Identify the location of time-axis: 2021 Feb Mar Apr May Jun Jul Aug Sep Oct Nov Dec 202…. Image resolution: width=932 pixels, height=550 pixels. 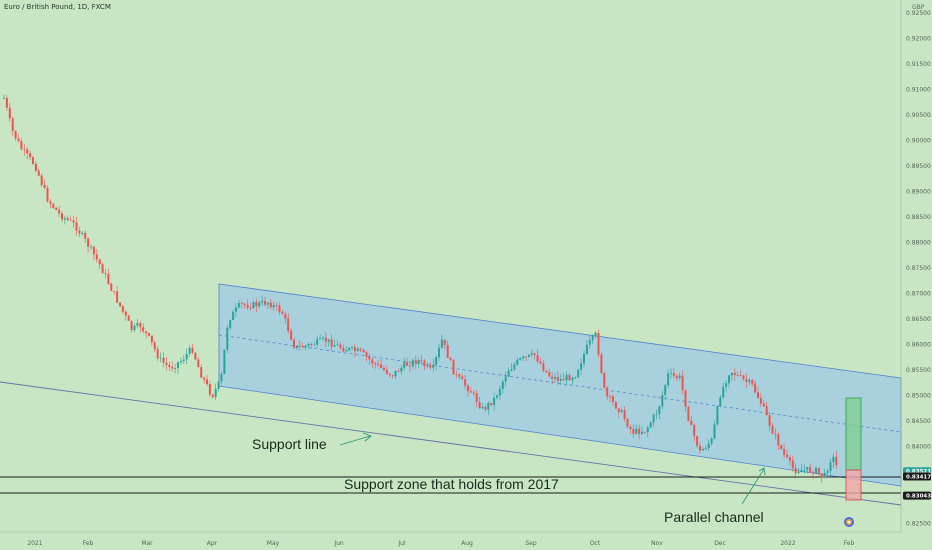
(440, 543).